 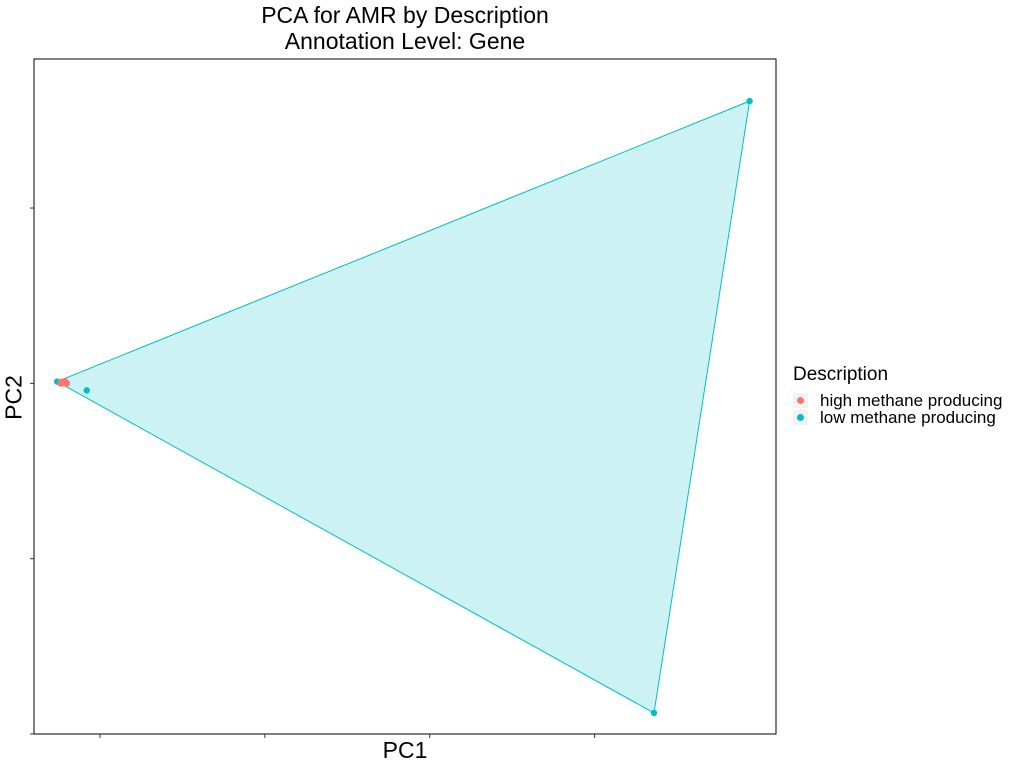 I want to click on legend-key-low, so click(x=800, y=417).